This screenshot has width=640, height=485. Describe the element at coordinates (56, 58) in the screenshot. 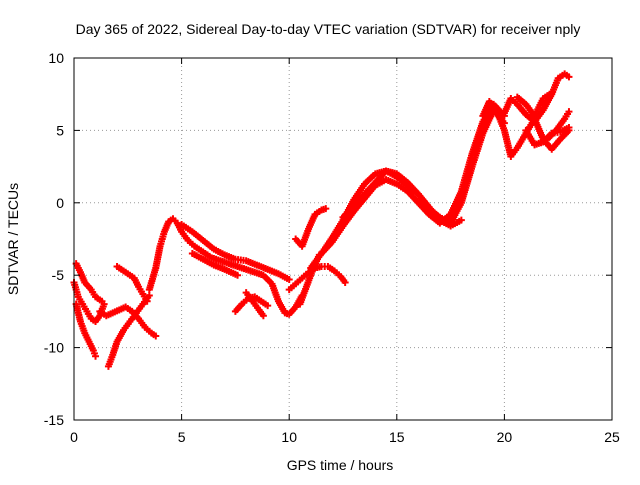

I see `y-tick-label: 10` at that location.